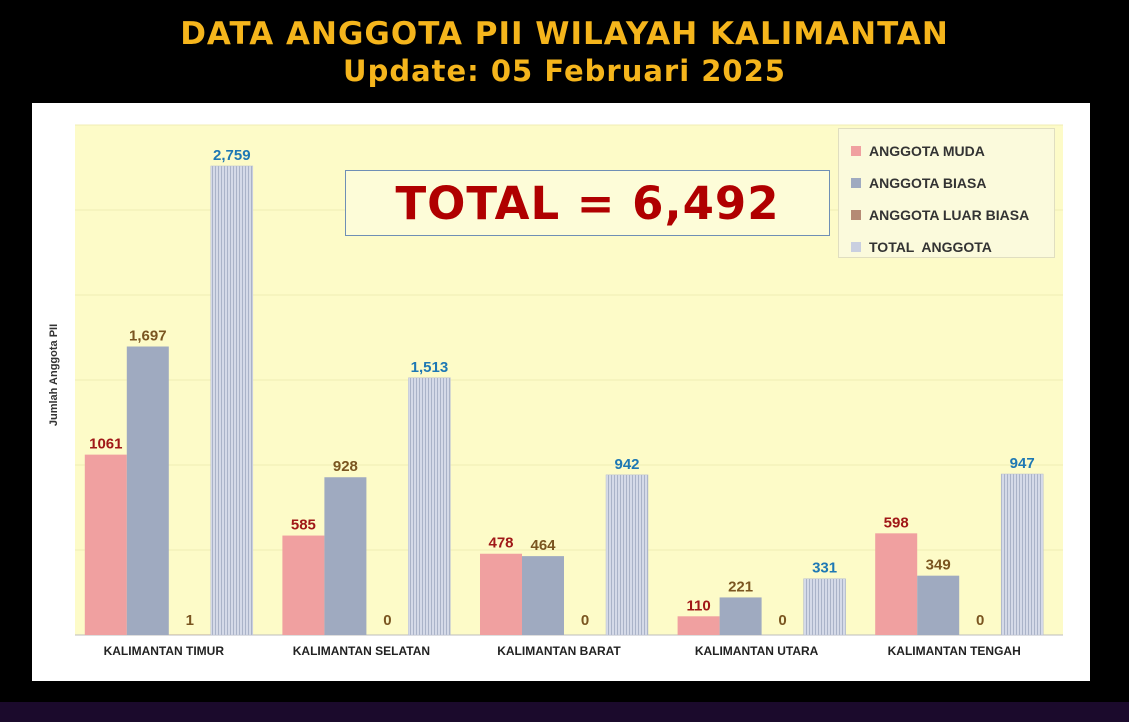 The width and height of the screenshot is (1129, 722). I want to click on data-label-total: 942, so click(626, 464).